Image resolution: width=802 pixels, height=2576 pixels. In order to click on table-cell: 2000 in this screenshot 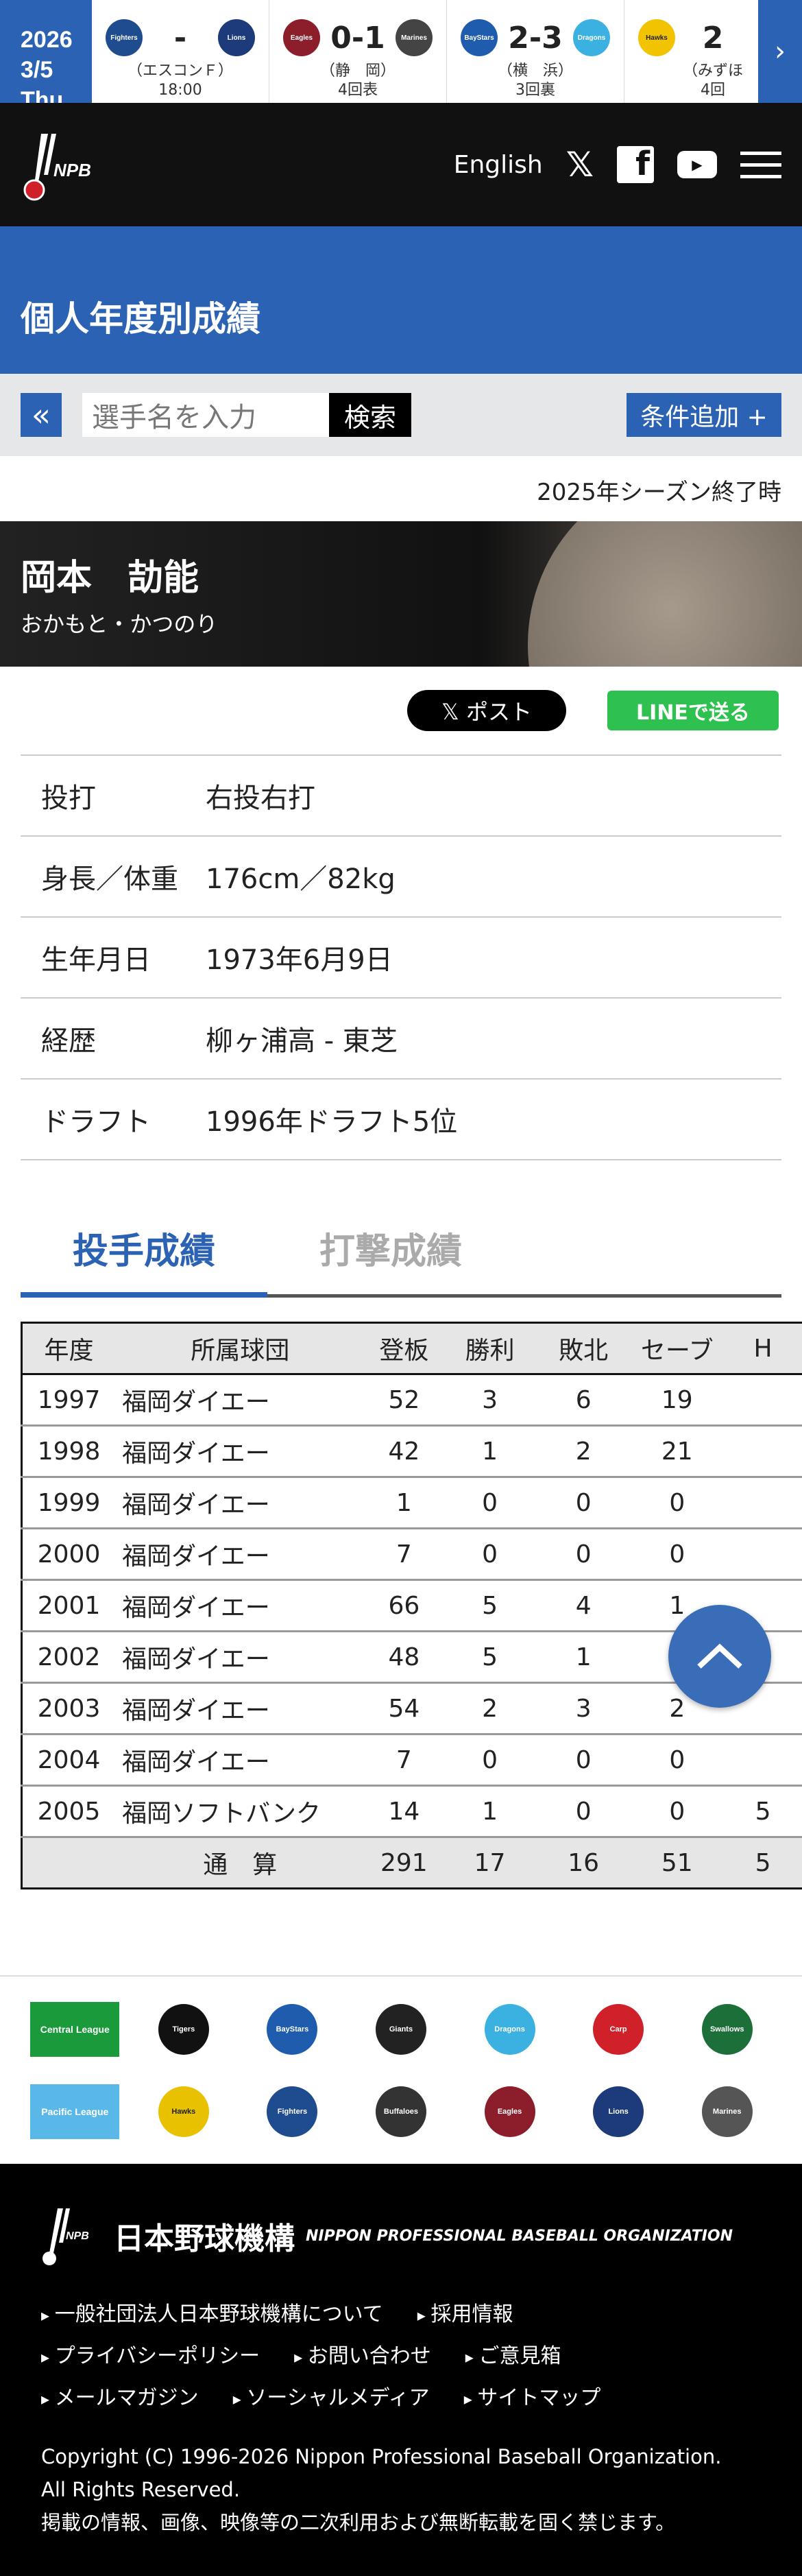, I will do `click(69, 1554)`.